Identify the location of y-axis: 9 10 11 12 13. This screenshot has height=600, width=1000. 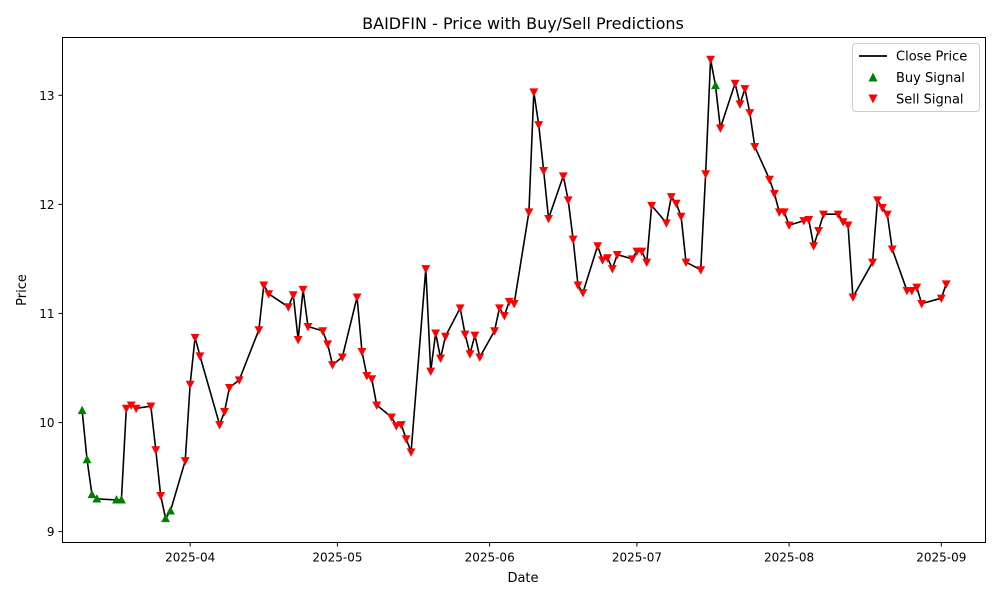
(51, 314).